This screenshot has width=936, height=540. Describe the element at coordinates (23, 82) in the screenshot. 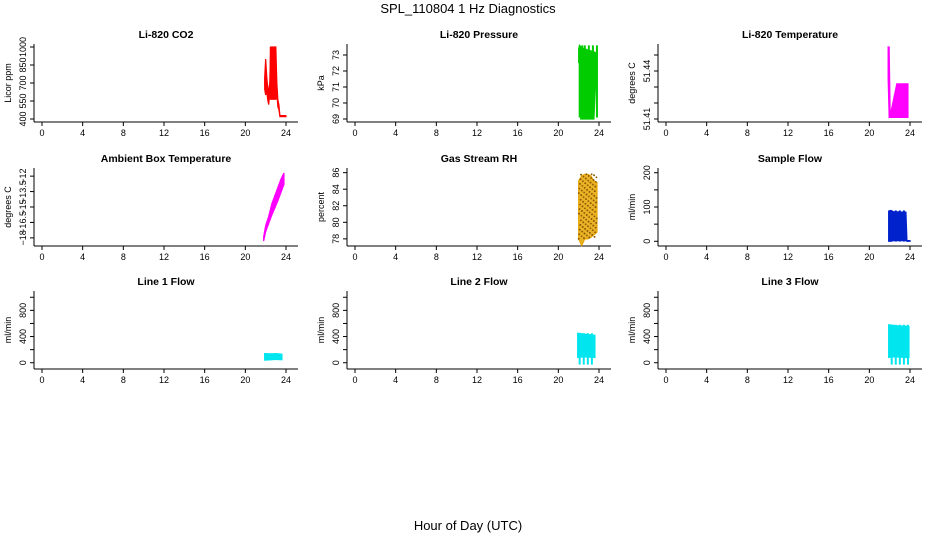

I see `y-tick-label: 700` at that location.